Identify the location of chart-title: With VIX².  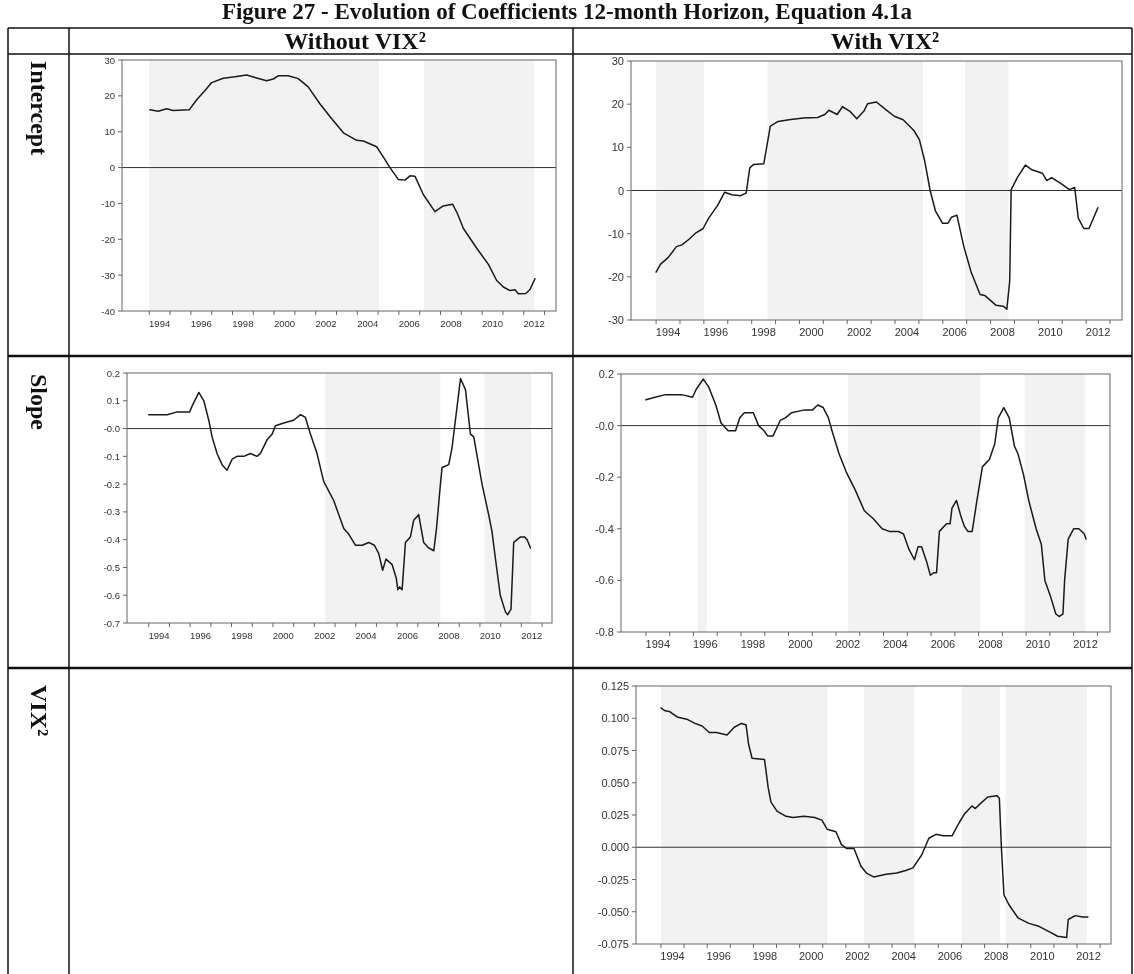
(885, 41).